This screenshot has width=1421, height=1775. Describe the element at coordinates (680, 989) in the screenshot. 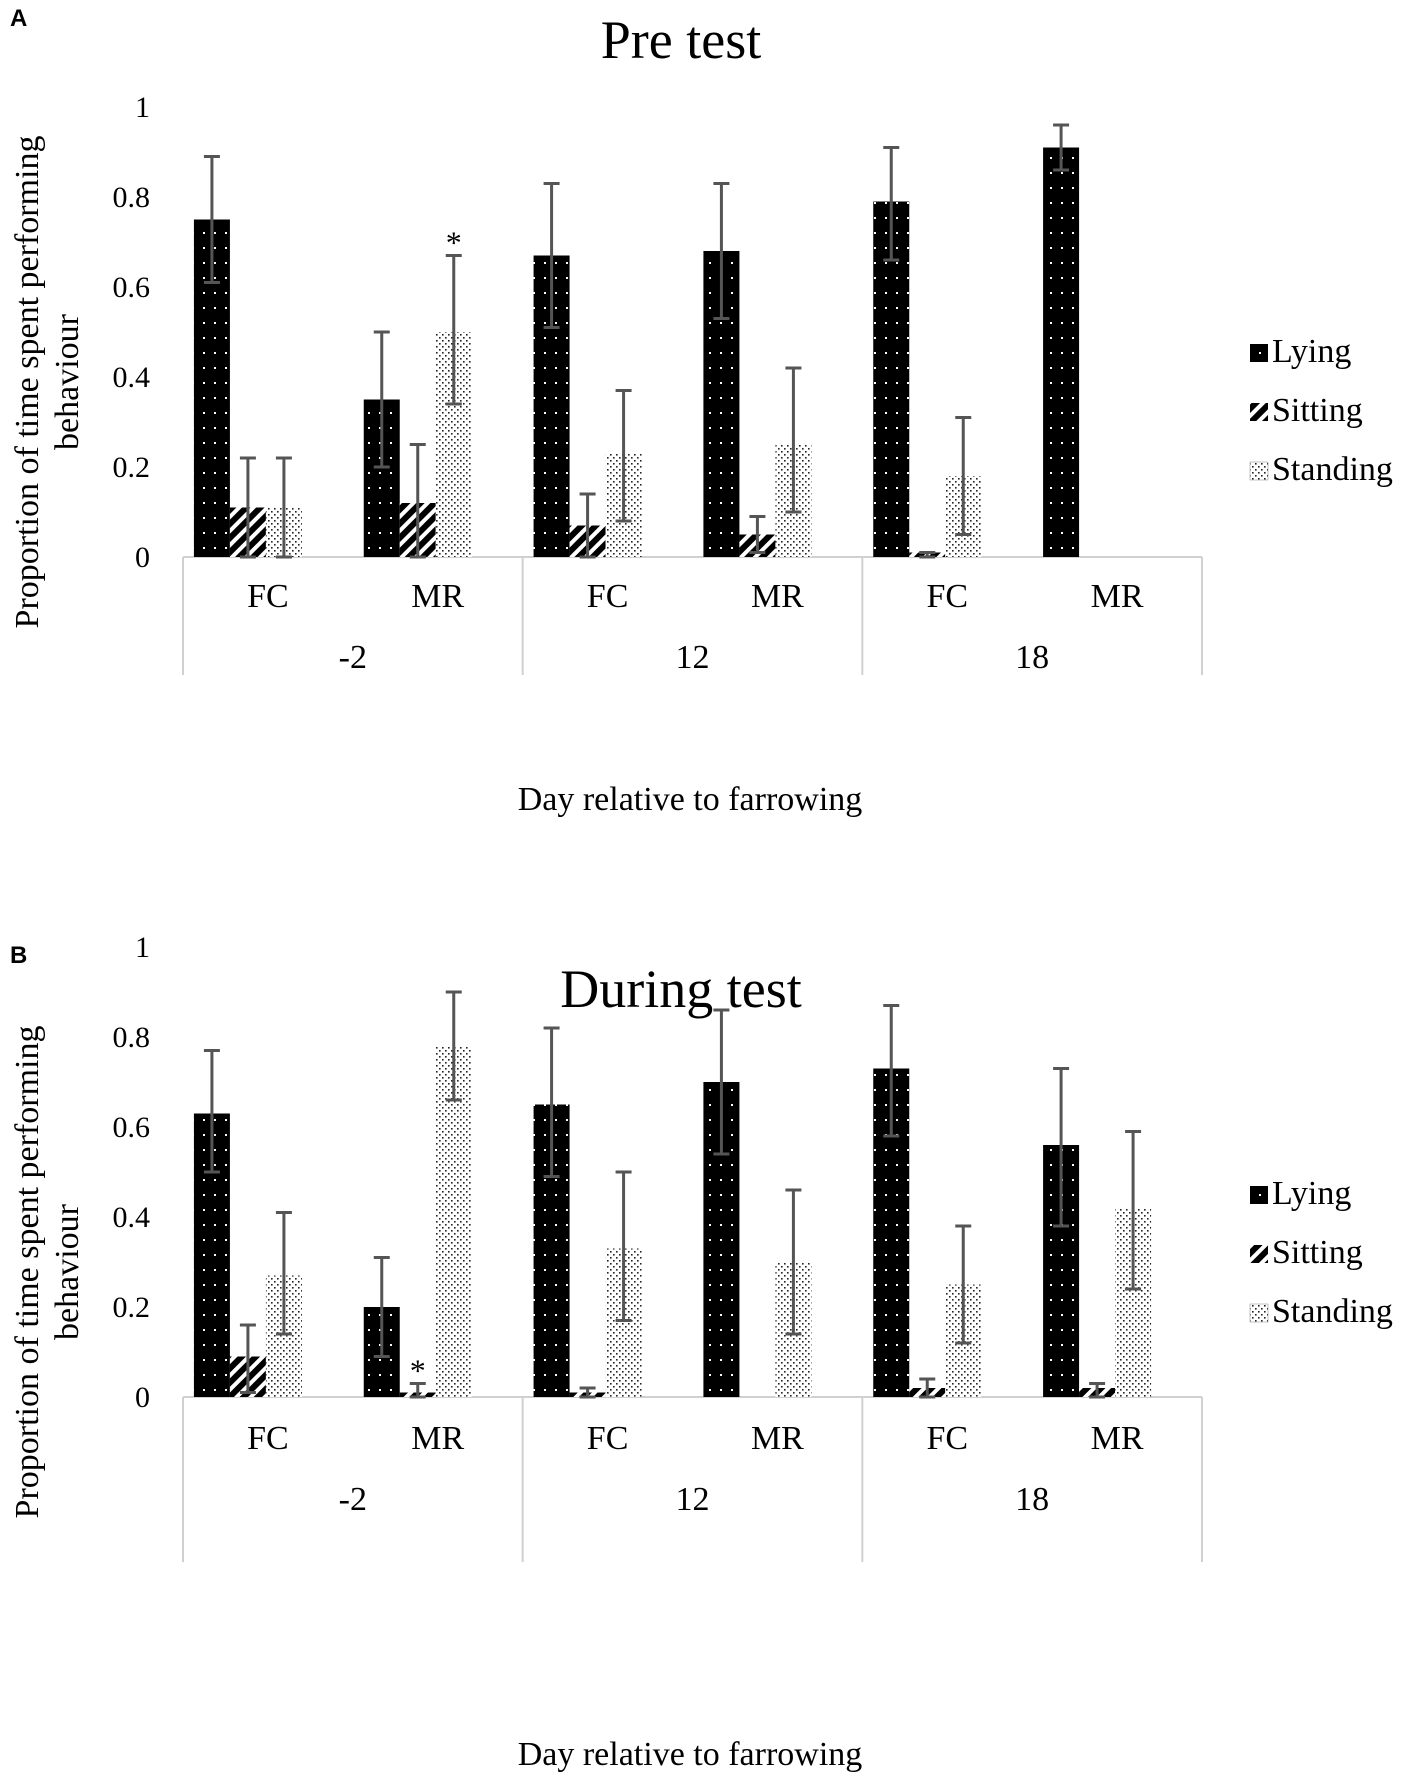

I see `chart-title: During test` at that location.